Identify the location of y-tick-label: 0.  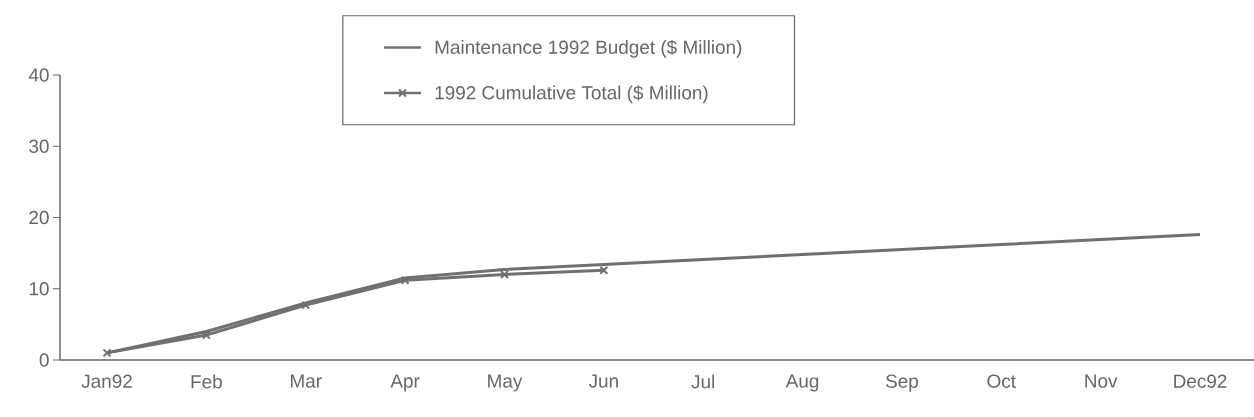
(44, 360).